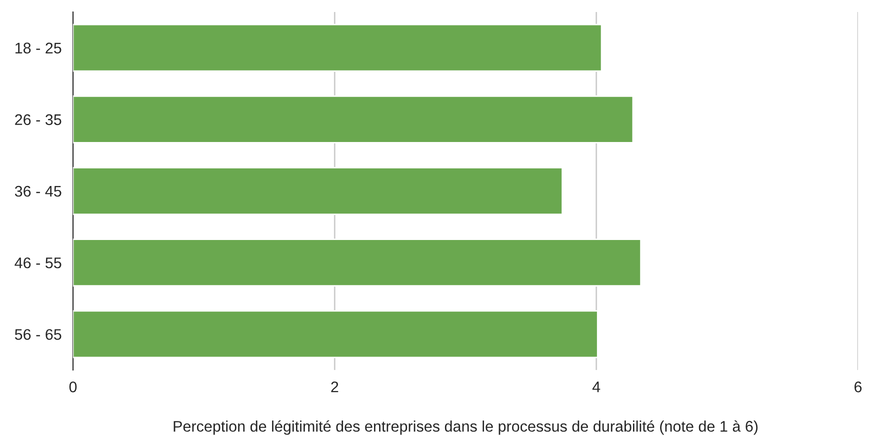  What do you see at coordinates (334, 387) in the screenshot?
I see `x-tick-label: 2` at bounding box center [334, 387].